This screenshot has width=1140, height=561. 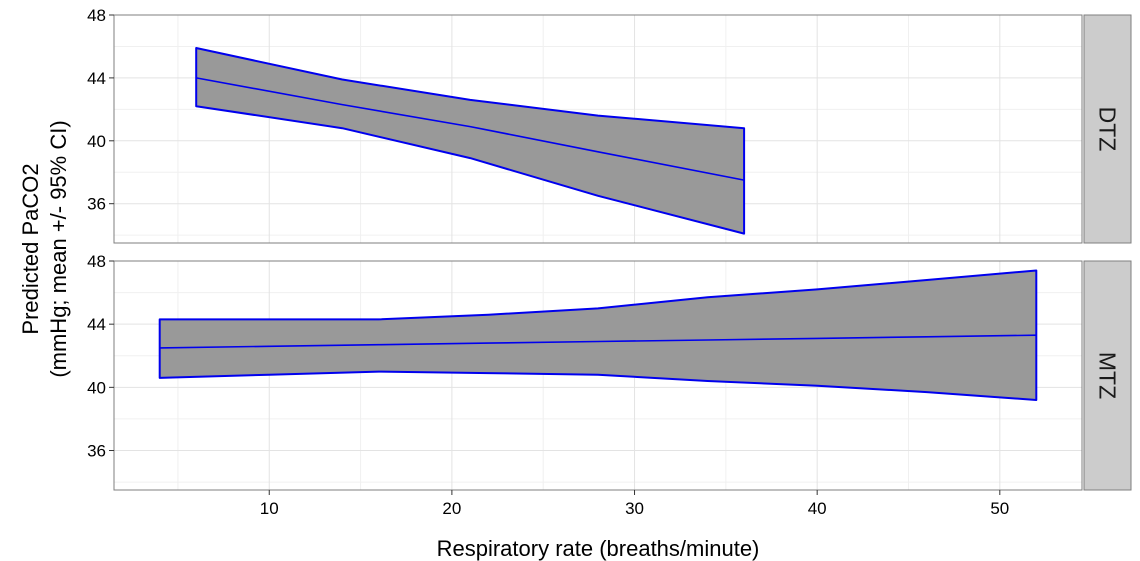 I want to click on x-tick-label: 10, so click(x=269, y=508).